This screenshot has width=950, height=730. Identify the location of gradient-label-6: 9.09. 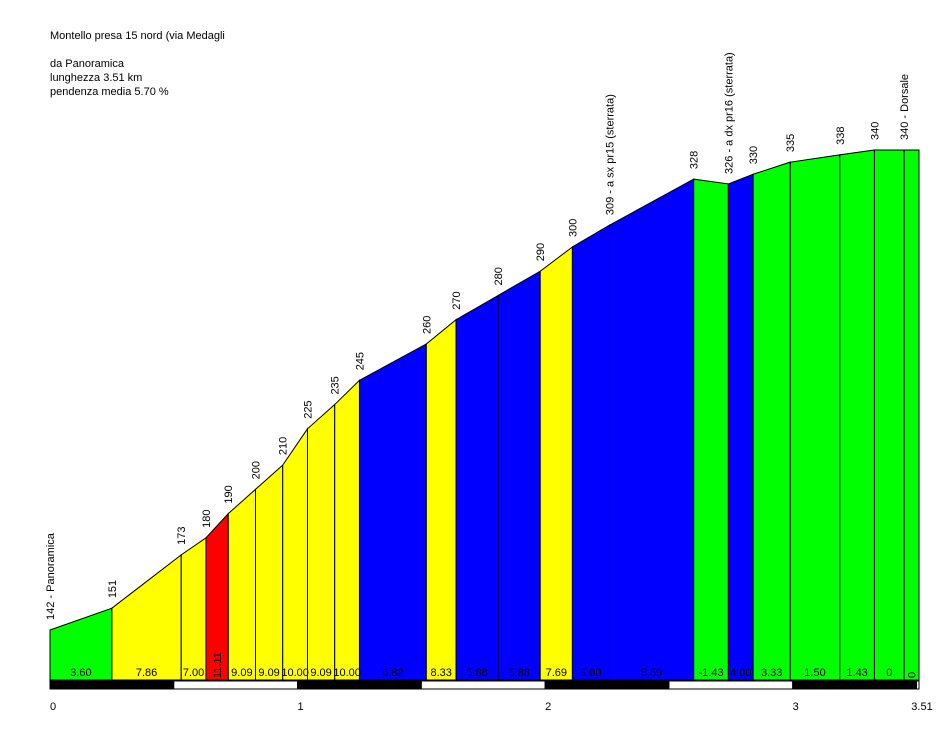
(268, 673).